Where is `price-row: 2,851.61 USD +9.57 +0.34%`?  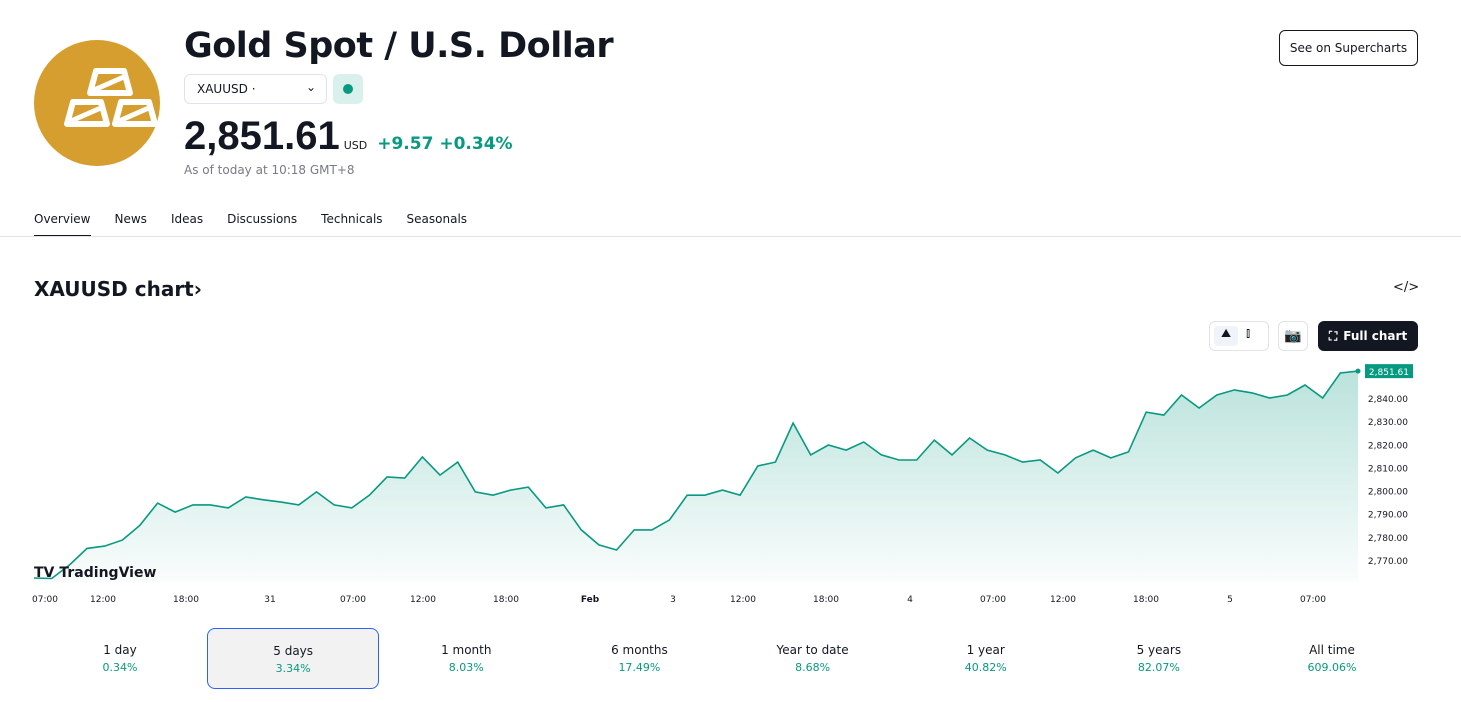
price-row: 2,851.61 USD +9.57 +0.34% is located at coordinates (348, 136).